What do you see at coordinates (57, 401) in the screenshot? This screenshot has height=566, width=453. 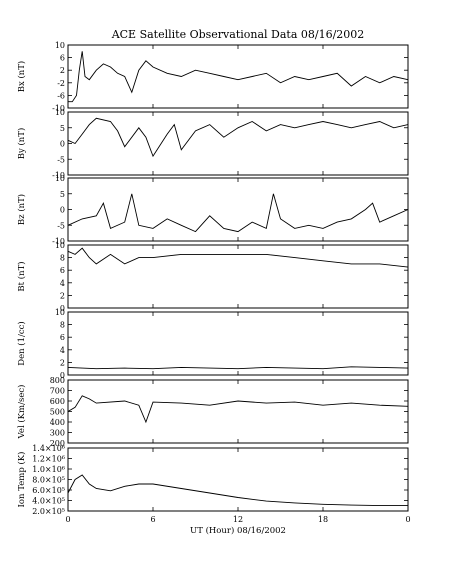 I see `y-tick-label: 600` at bounding box center [57, 401].